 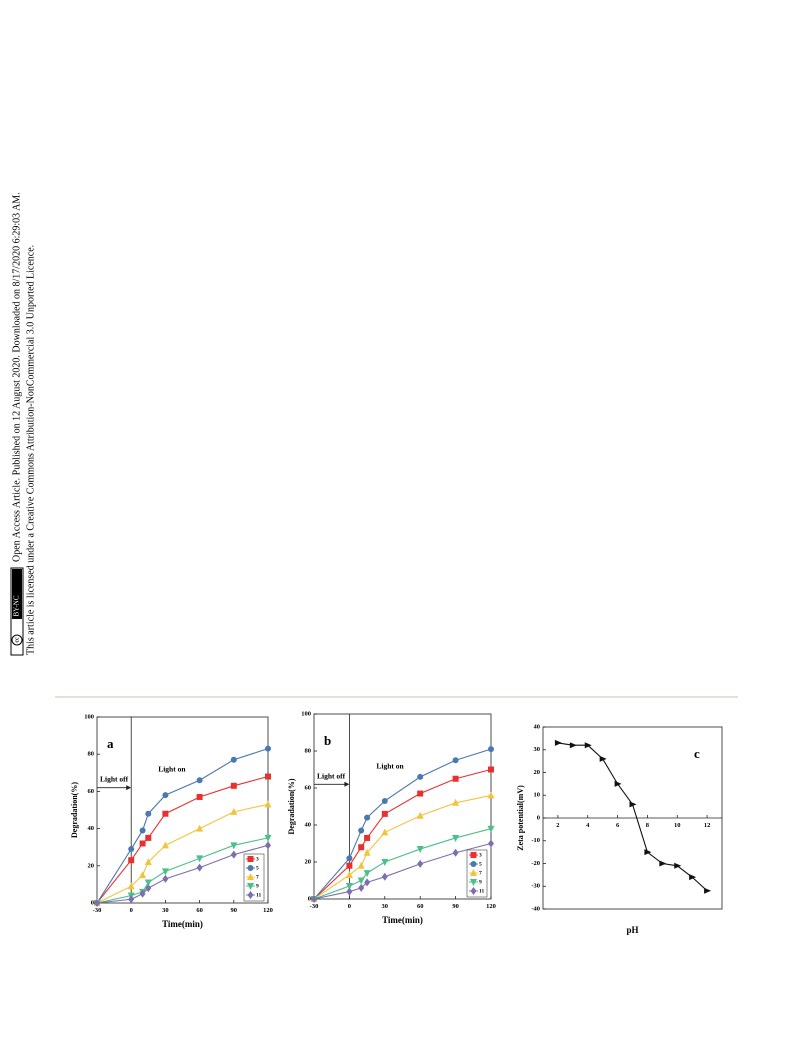 I want to click on legend-label: 9, so click(x=480, y=882).